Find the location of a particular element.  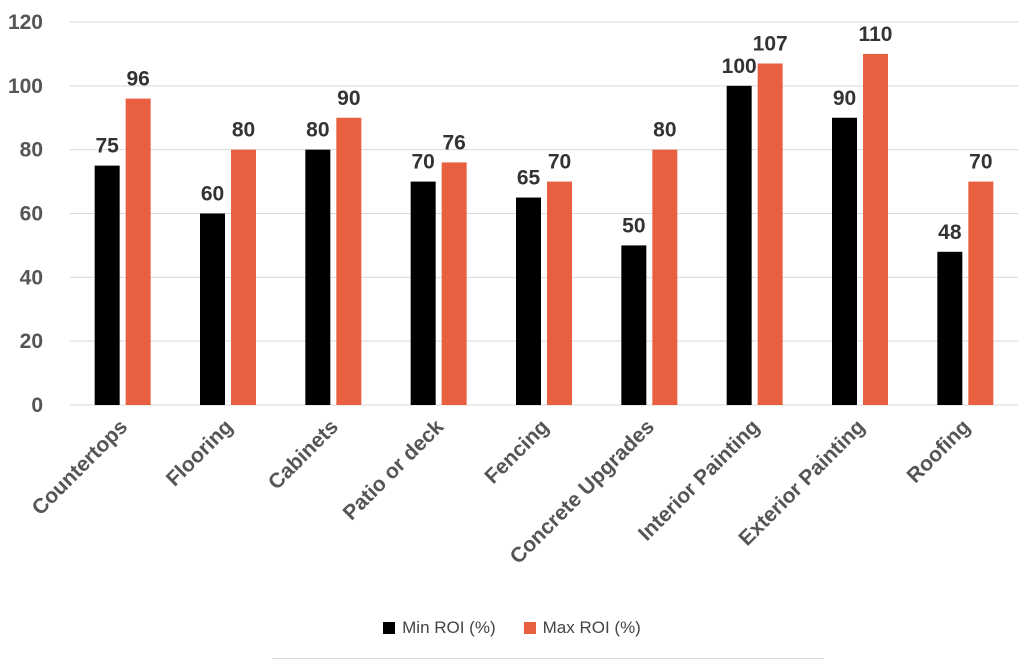

legend-item-max: Max ROI (%) is located at coordinates (582, 628).